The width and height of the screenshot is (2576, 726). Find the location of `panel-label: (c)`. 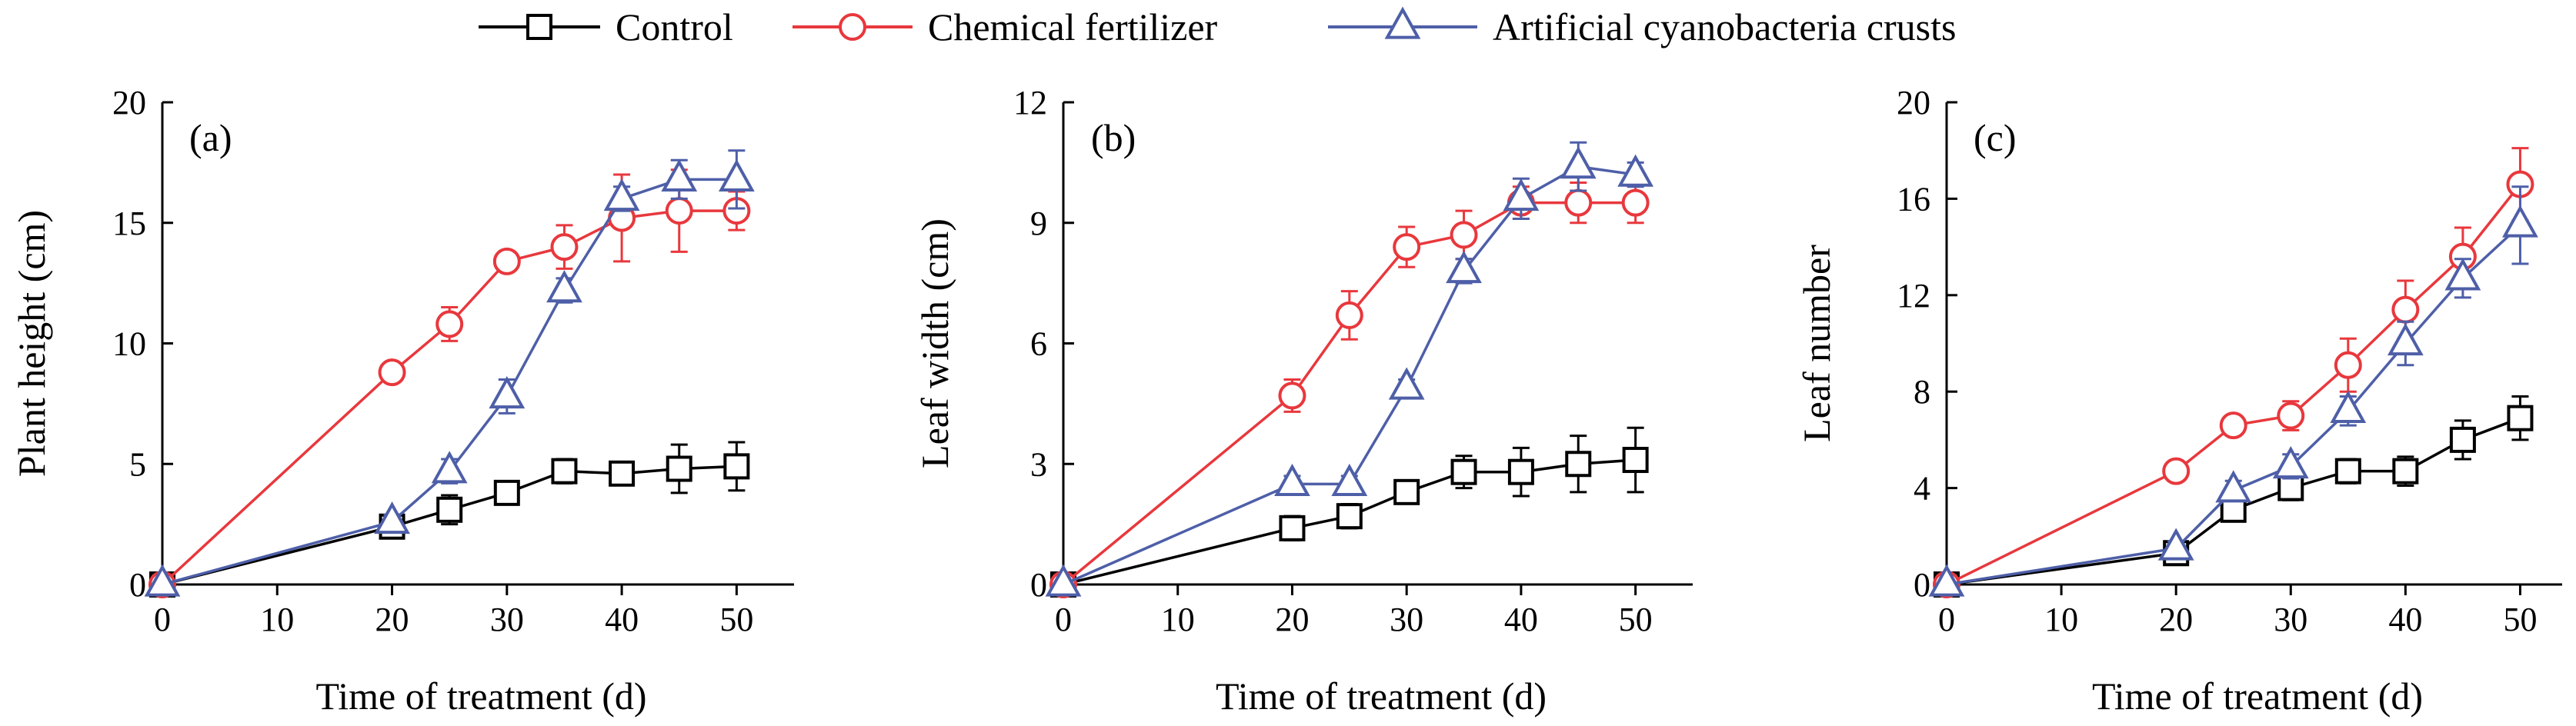

panel-label: (c) is located at coordinates (1995, 137).